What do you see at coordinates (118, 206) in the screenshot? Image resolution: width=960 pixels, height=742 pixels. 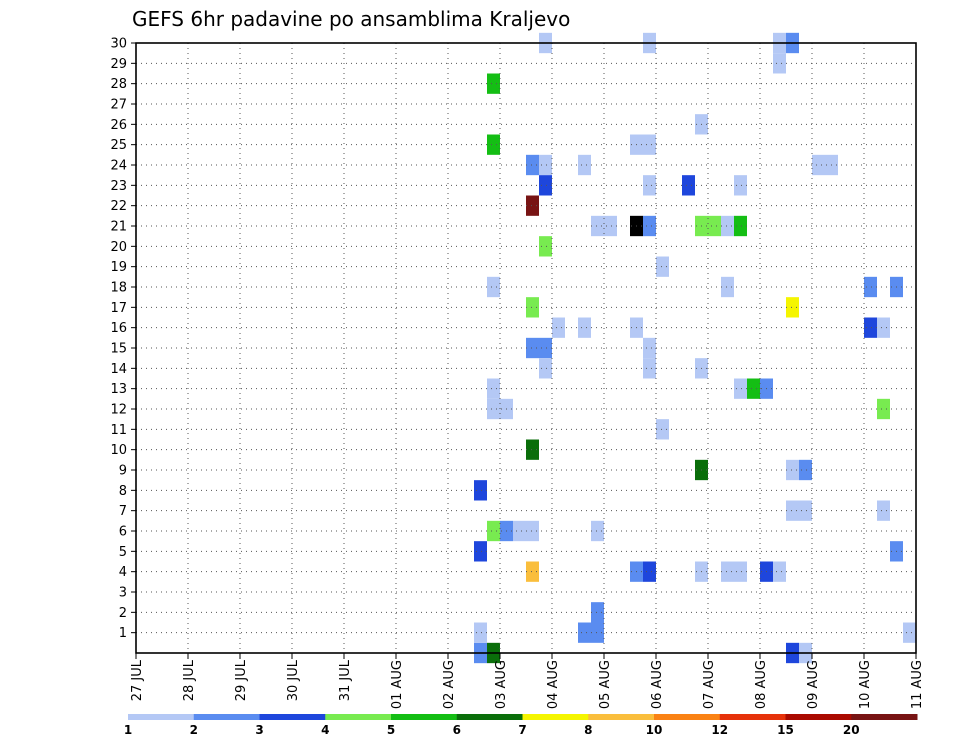 I see `y-tick-label: 22` at bounding box center [118, 206].